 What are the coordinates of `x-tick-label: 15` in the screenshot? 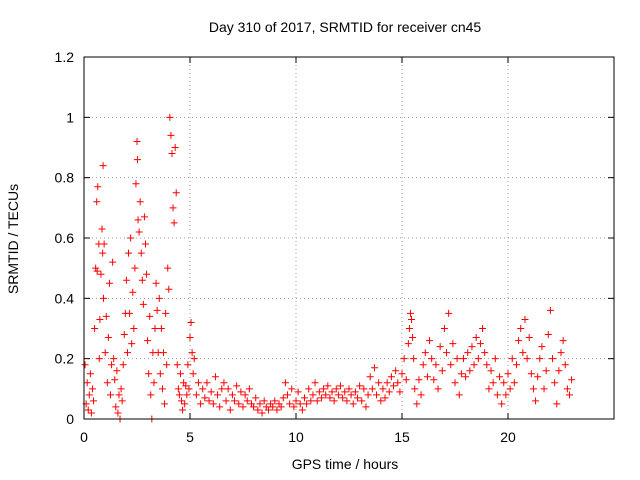 It's located at (402, 437).